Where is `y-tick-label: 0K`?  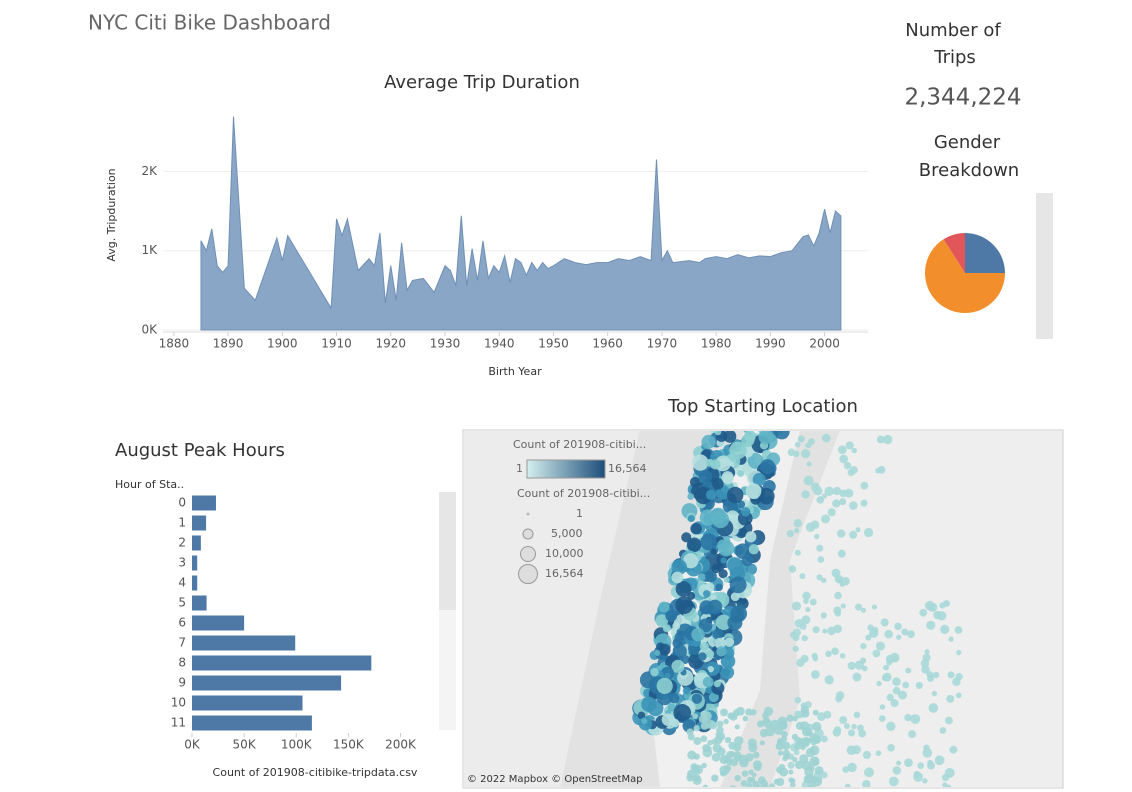
y-tick-label: 0K is located at coordinates (149, 330).